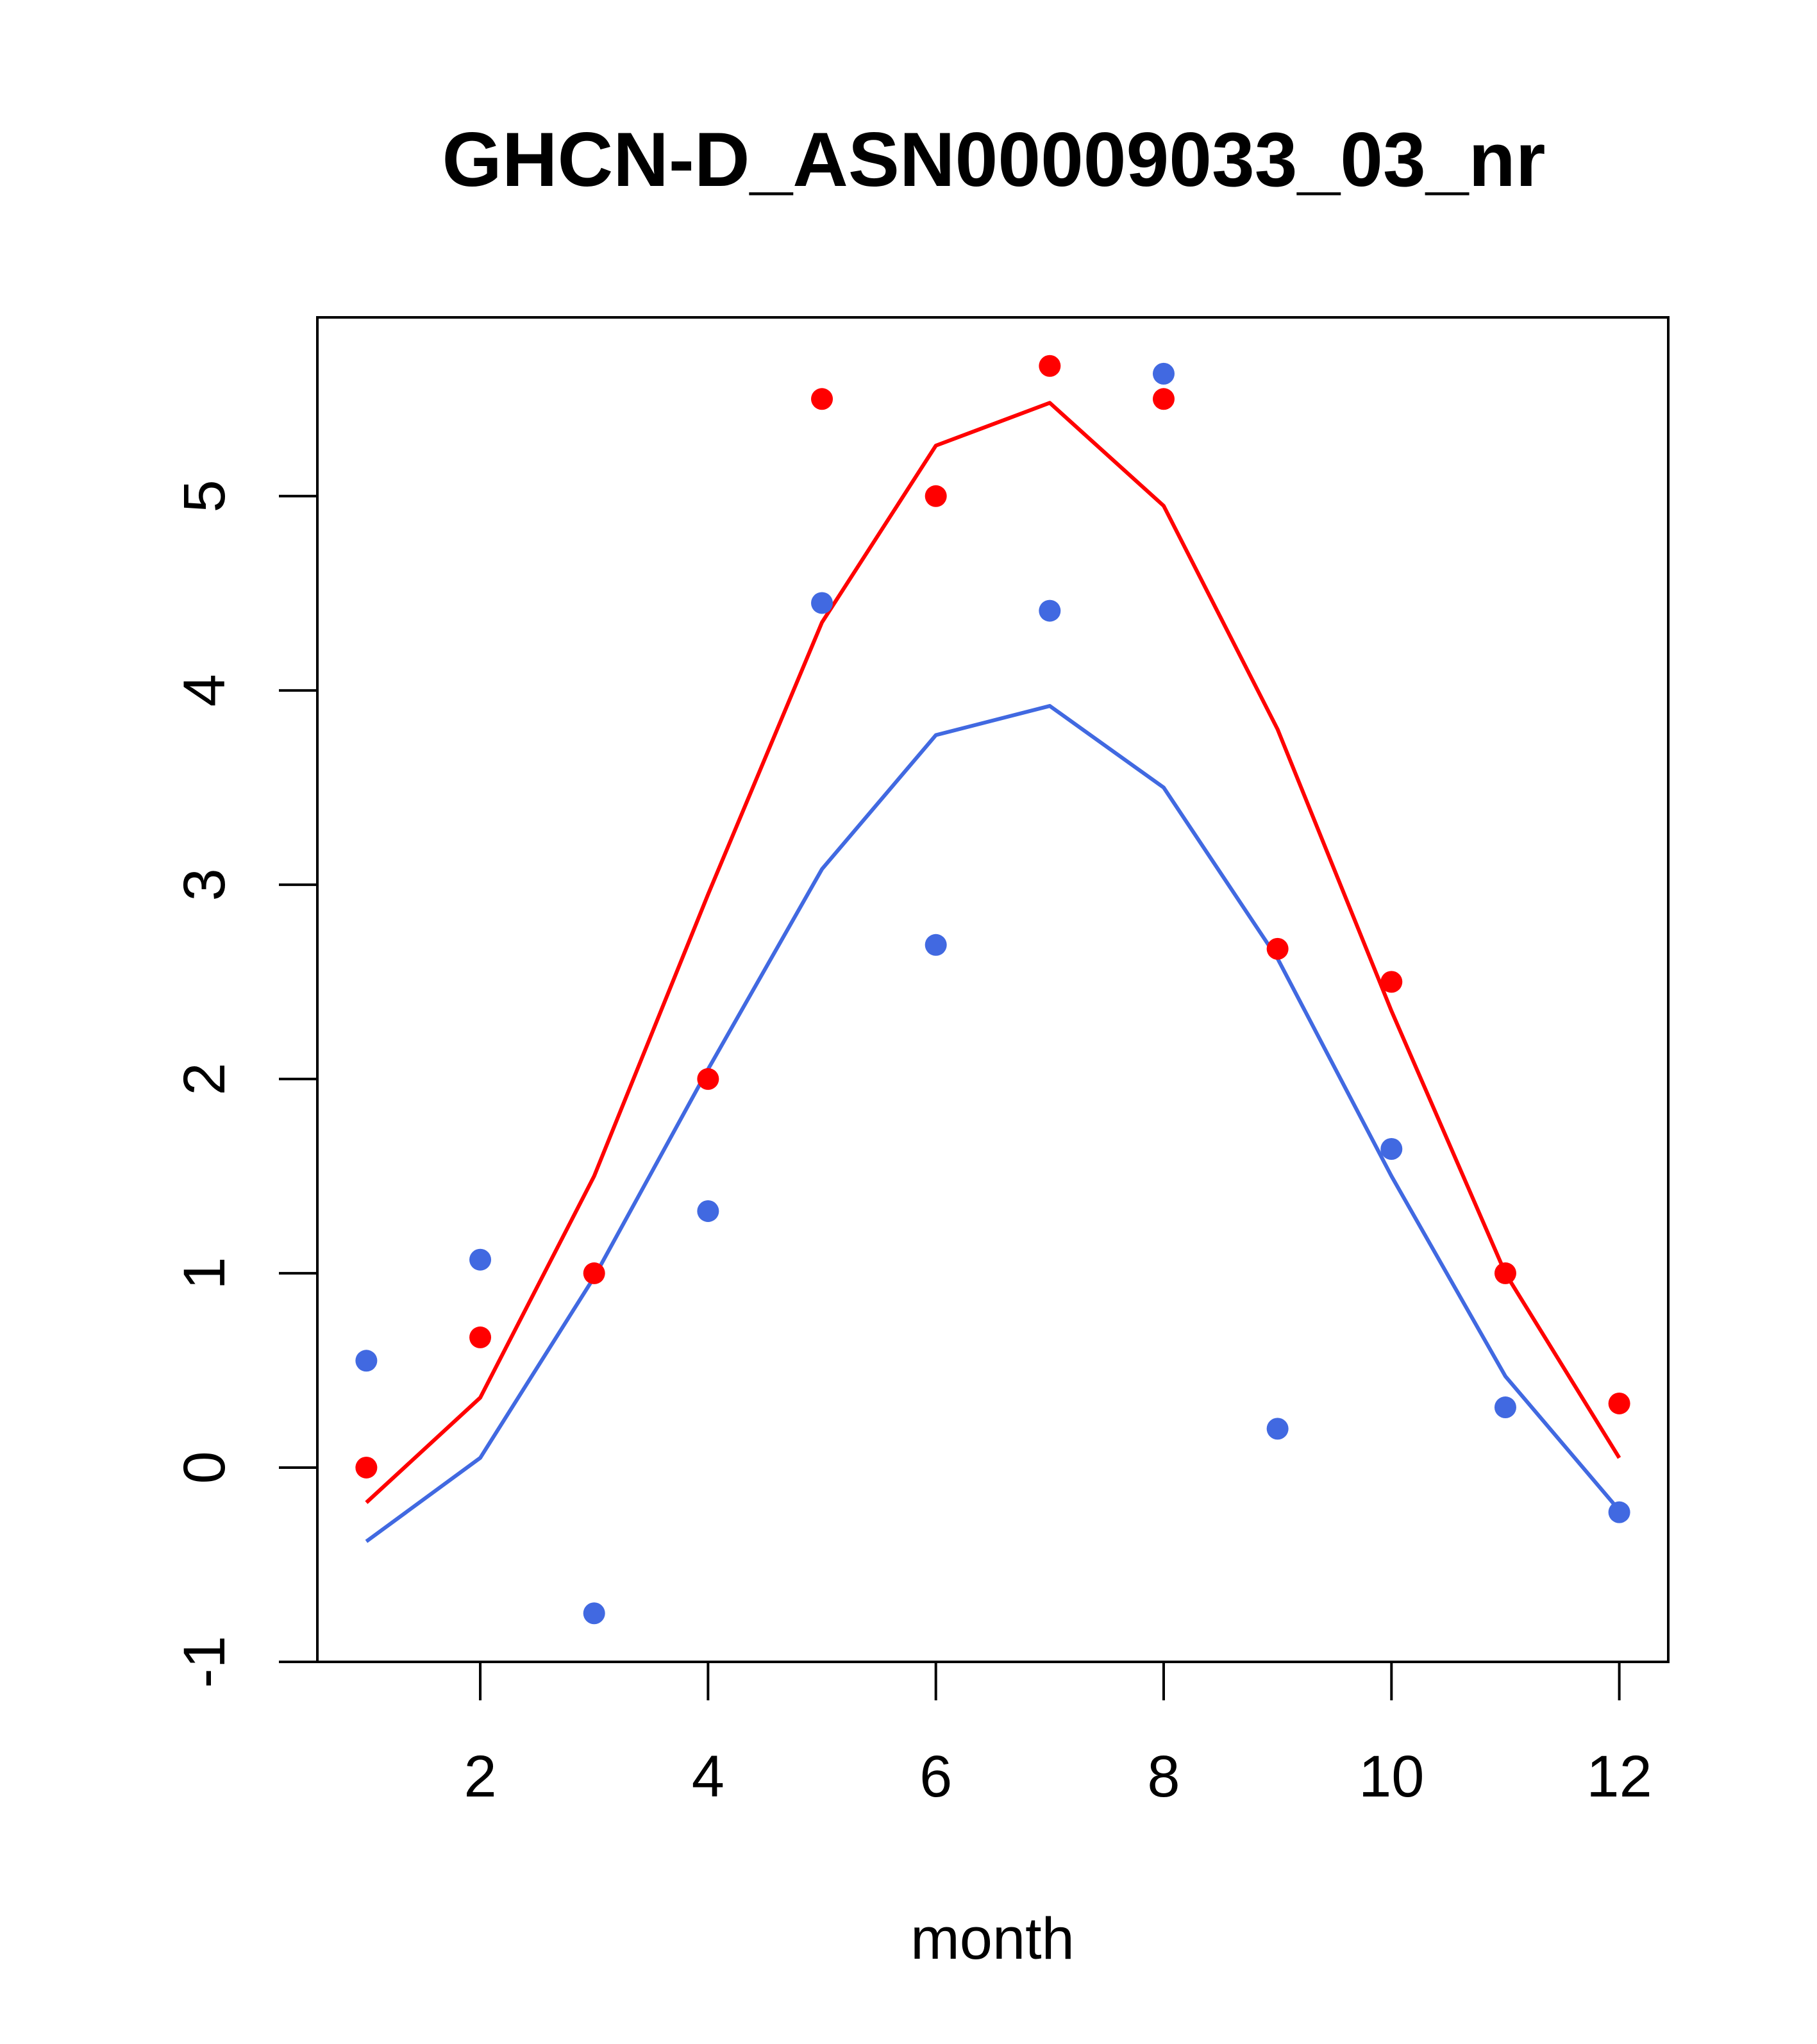  I want to click on x-axis-label: month, so click(993, 1939).